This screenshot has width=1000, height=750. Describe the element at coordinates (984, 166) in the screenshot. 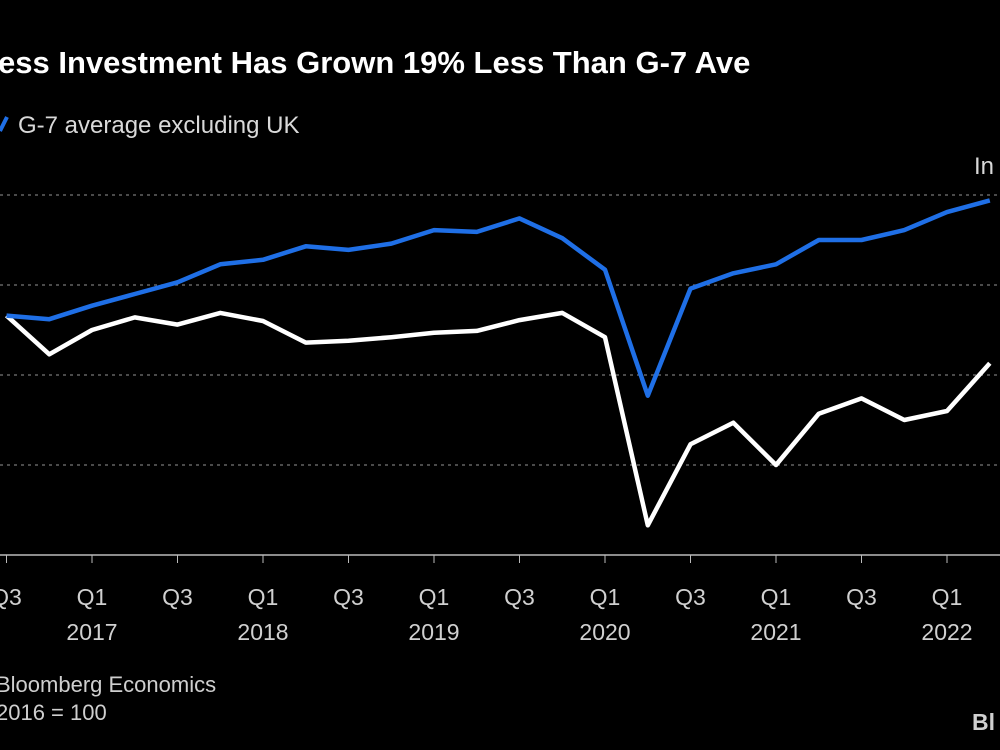

I see `annotation: In` at that location.